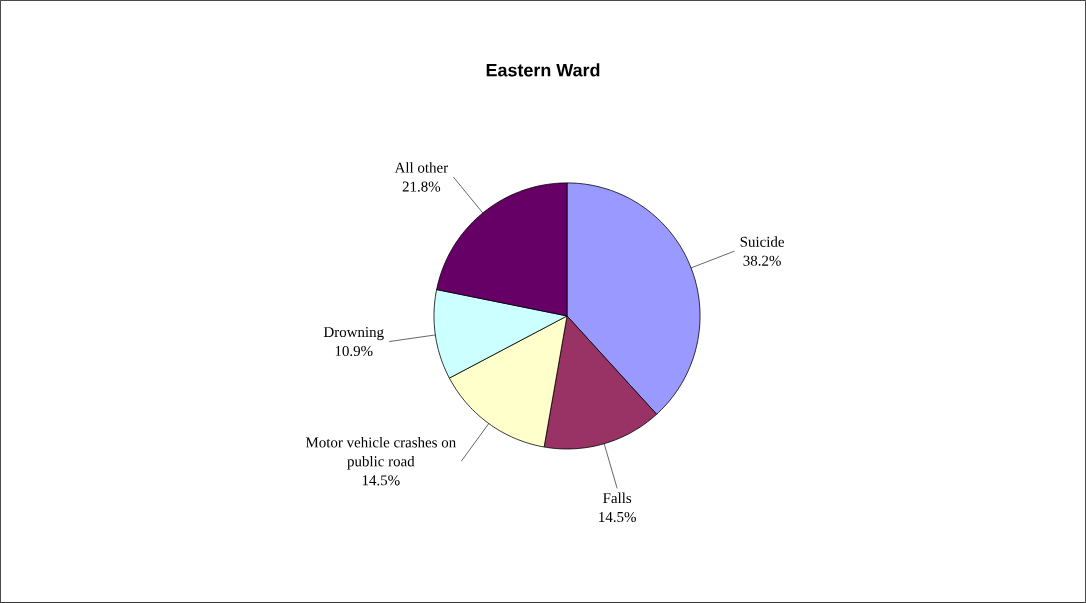 This screenshot has width=1086, height=603. What do you see at coordinates (421, 186) in the screenshot?
I see `data-label: 21.8%` at bounding box center [421, 186].